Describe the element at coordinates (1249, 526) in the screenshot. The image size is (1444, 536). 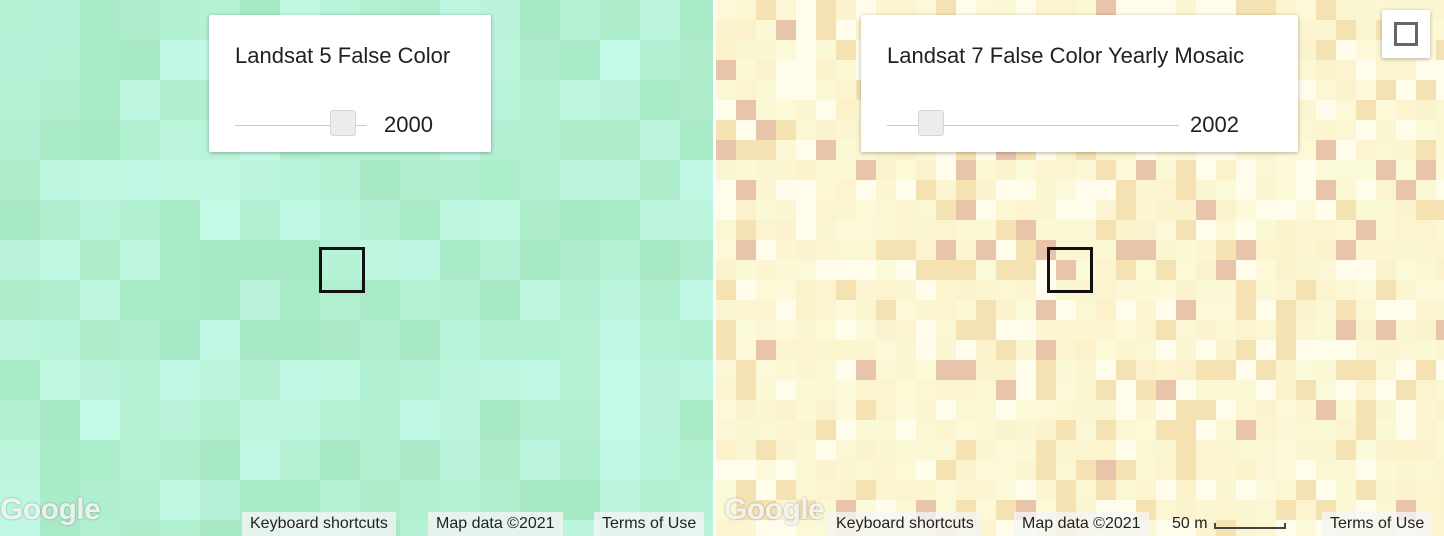
I see `scale-bar` at that location.